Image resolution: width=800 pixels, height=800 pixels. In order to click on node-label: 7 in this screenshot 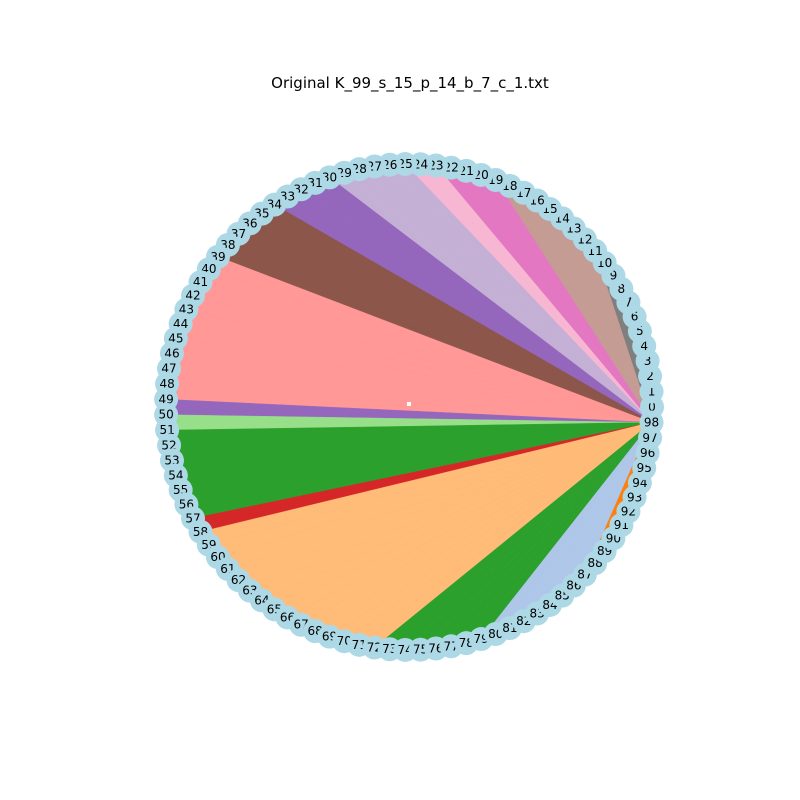, I will do `click(629, 303)`.